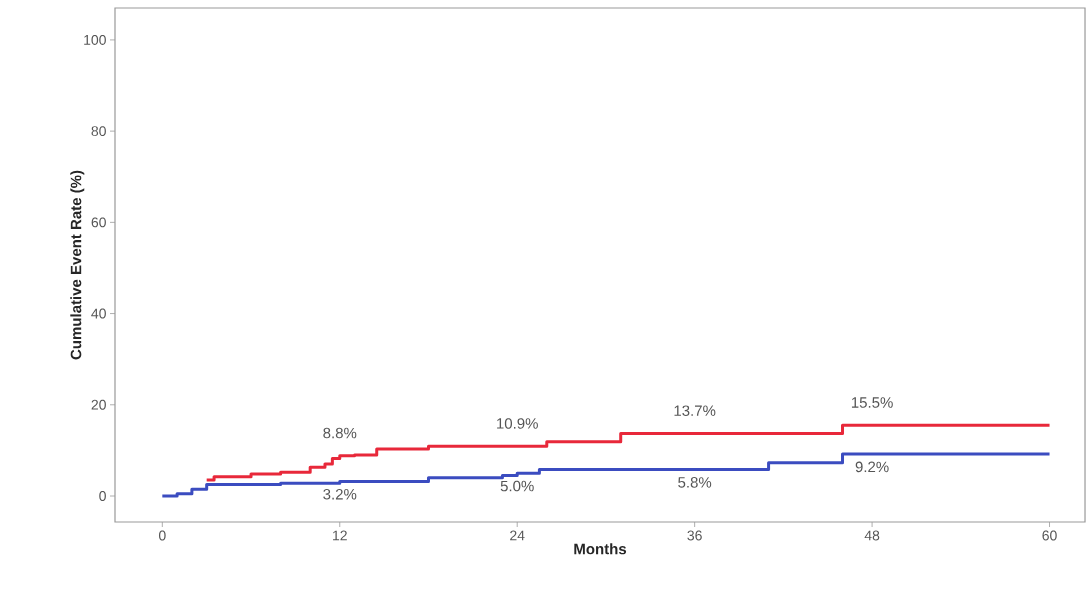  Describe the element at coordinates (517, 423) in the screenshot. I see `annotation: 10.9%` at that location.